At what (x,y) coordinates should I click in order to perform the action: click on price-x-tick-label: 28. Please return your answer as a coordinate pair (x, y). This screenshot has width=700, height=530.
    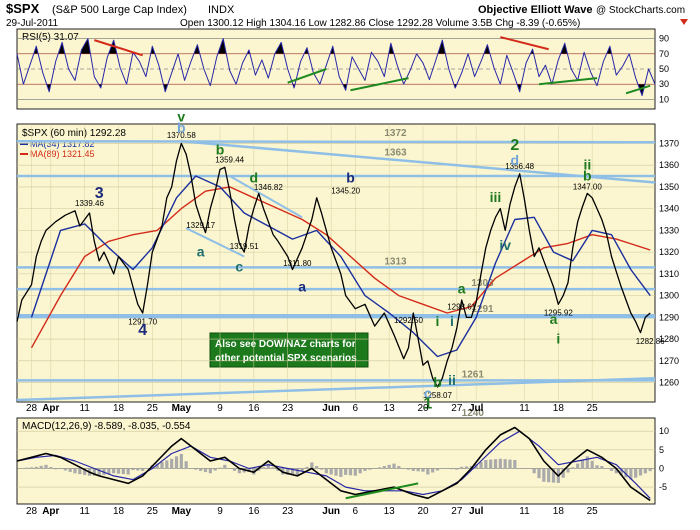
    Looking at the image, I should click on (32, 408).